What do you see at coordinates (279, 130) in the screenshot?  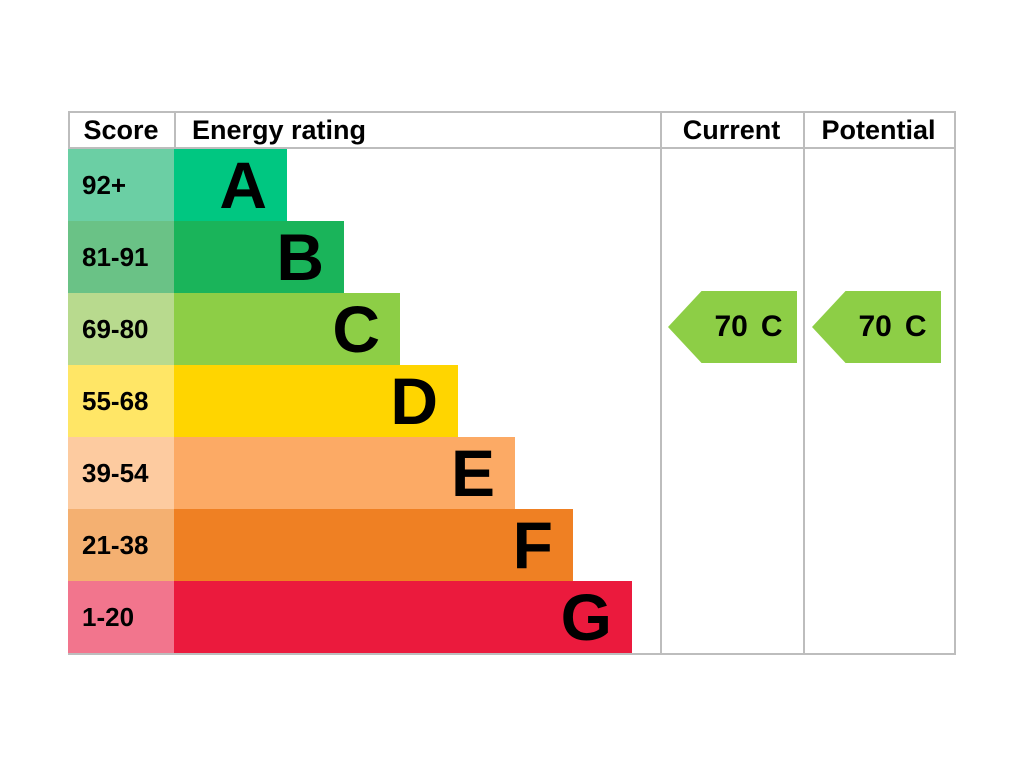 I see `column-header-energy-rating: Energy rating` at bounding box center [279, 130].